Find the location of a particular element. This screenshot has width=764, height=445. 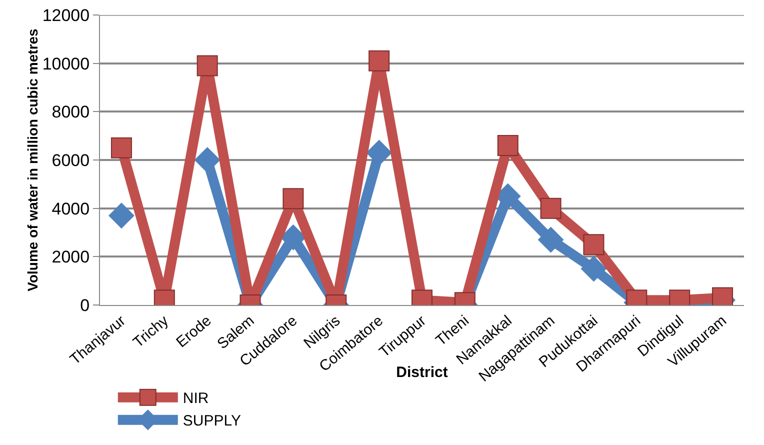

x-axis-title: District is located at coordinates (422, 373).